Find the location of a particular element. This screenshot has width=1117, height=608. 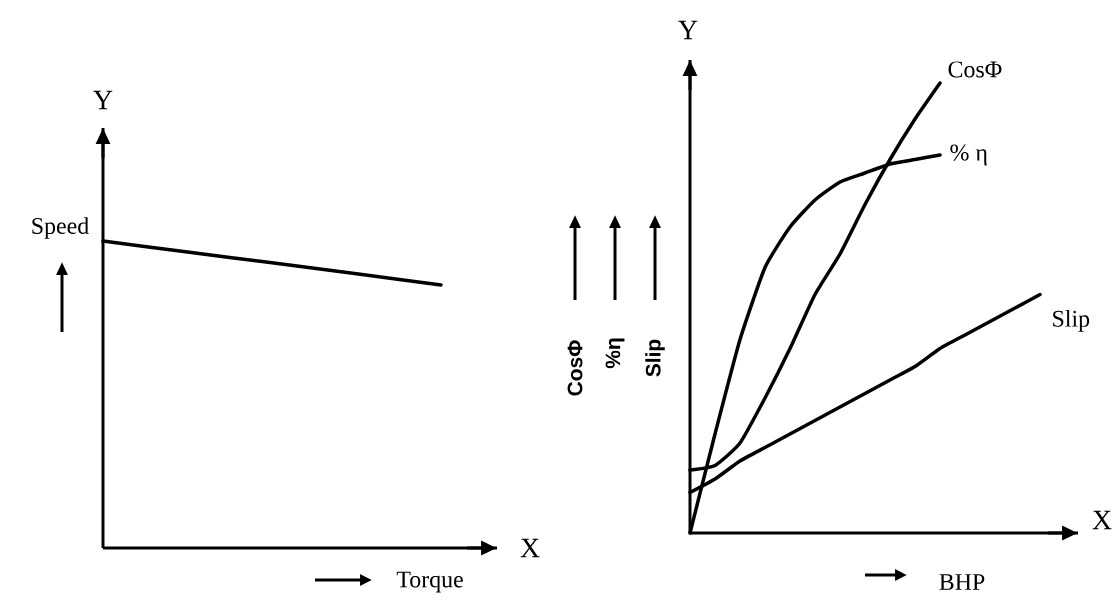

text: Slip is located at coordinates (655, 358).